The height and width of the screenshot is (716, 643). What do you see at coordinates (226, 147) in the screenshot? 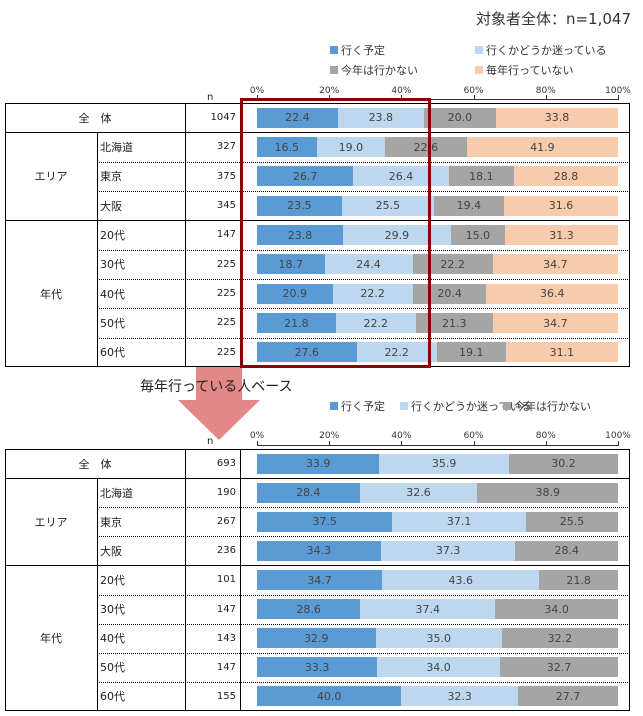
I see `row-n-value: 327` at bounding box center [226, 147].